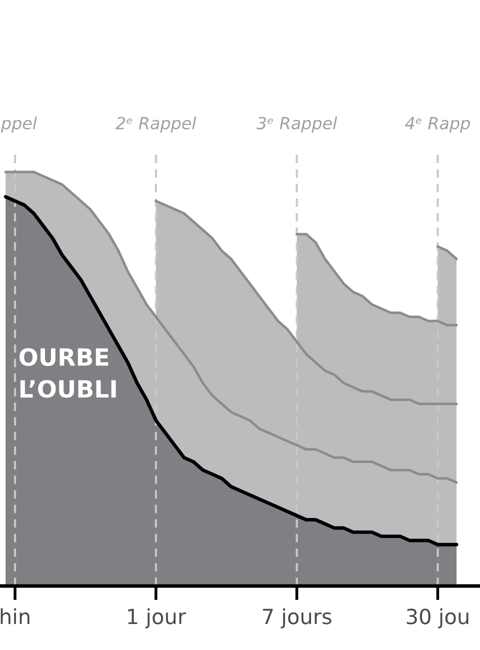 The height and width of the screenshot is (650, 480). I want to click on annotation: OURBE L’OUBLI, so click(67, 373).